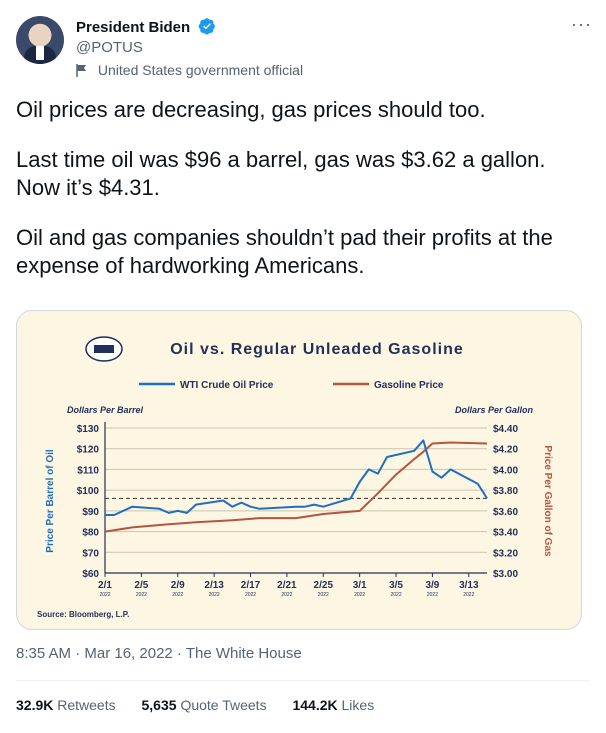  Describe the element at coordinates (40, 53) in the screenshot. I see `avatar-shirt` at that location.